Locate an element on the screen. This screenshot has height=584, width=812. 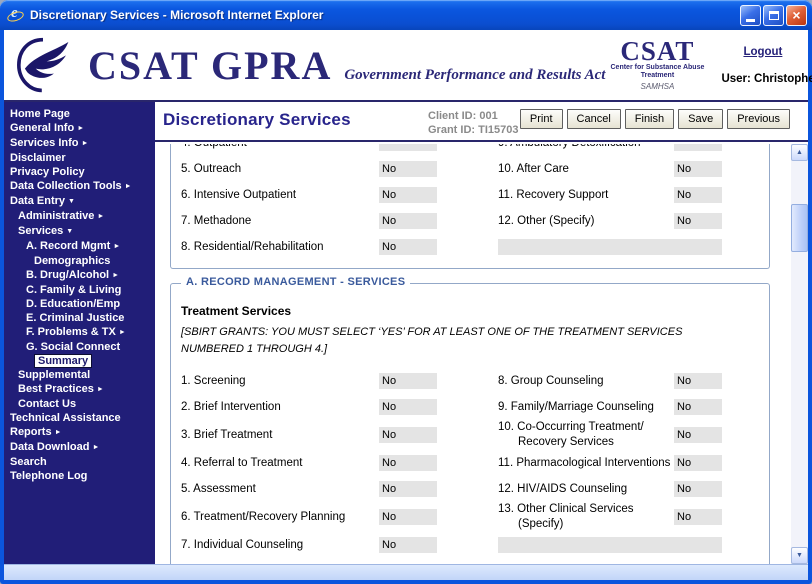
sidebar-item-a-record-mgmt: A. Record Mgmt ► is located at coordinates (79, 246).